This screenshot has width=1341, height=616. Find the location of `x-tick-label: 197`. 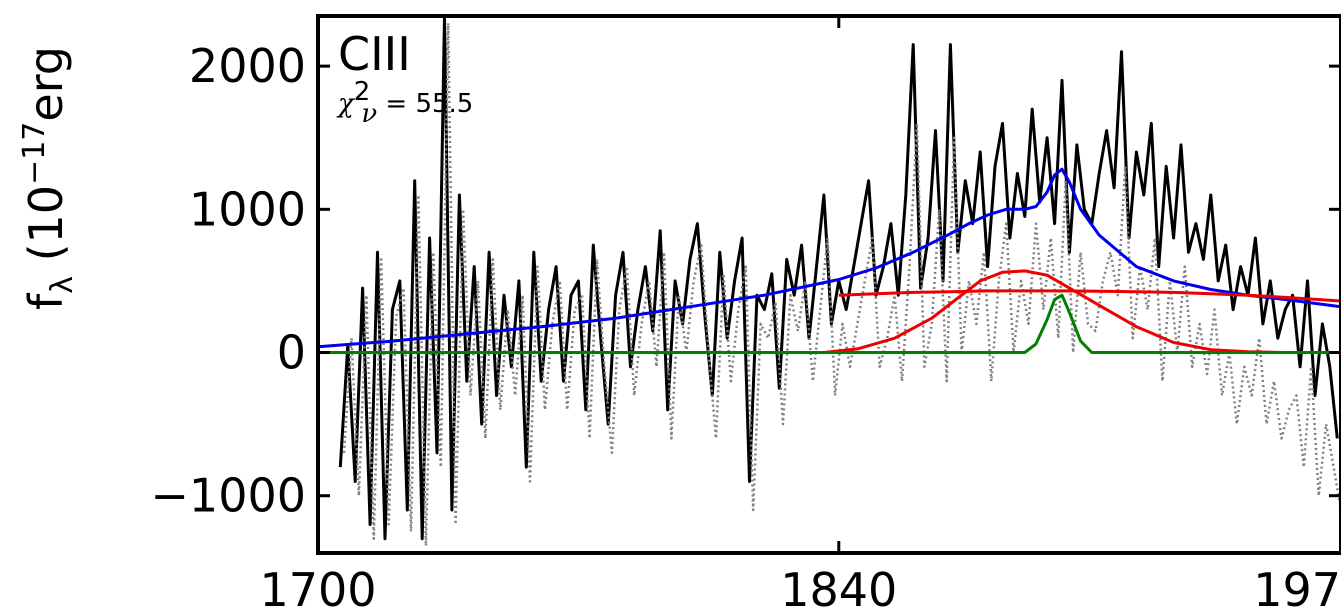

x-tick-label: 197 is located at coordinates (1297, 589).